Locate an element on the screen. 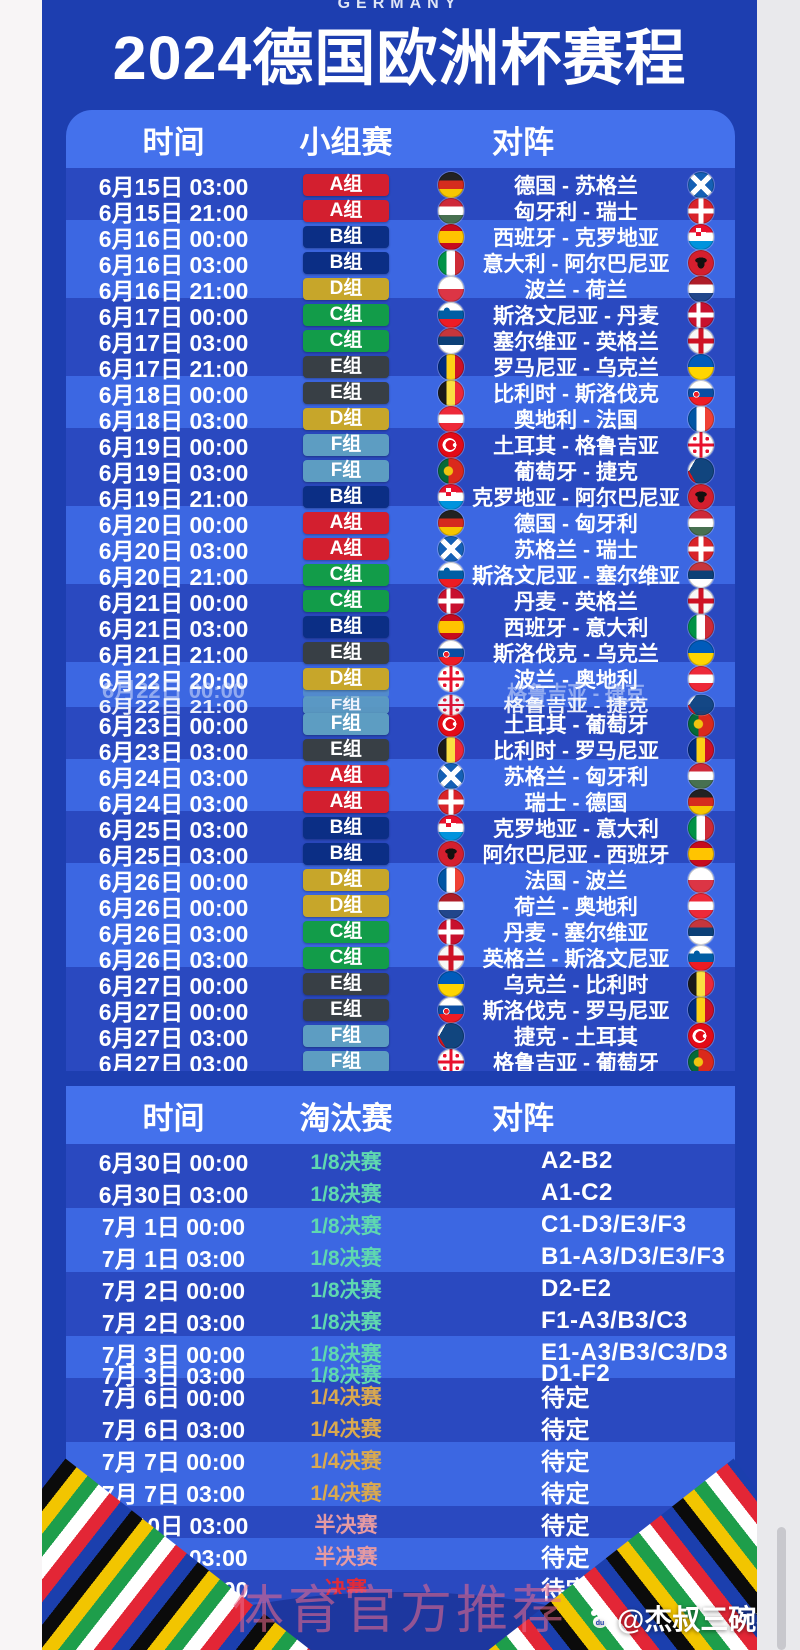 The height and width of the screenshot is (1650, 800). matchup-text: 匈牙利 - 瑞士 is located at coordinates (576, 212).